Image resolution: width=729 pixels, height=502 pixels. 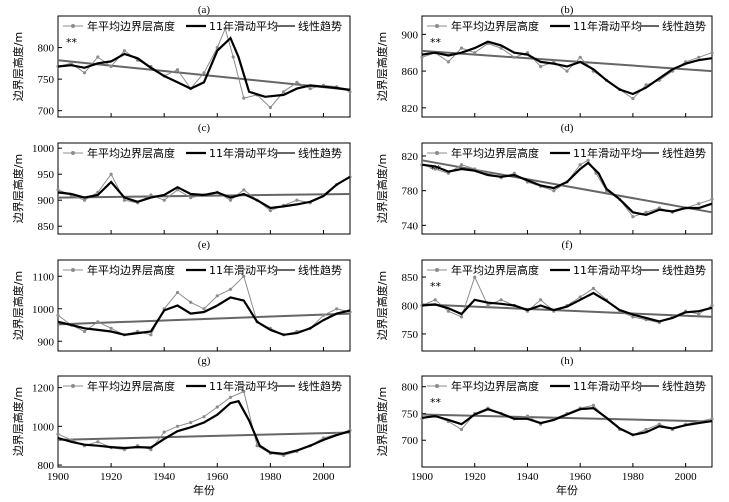 I want to click on panel-title: (g), so click(x=204, y=361).